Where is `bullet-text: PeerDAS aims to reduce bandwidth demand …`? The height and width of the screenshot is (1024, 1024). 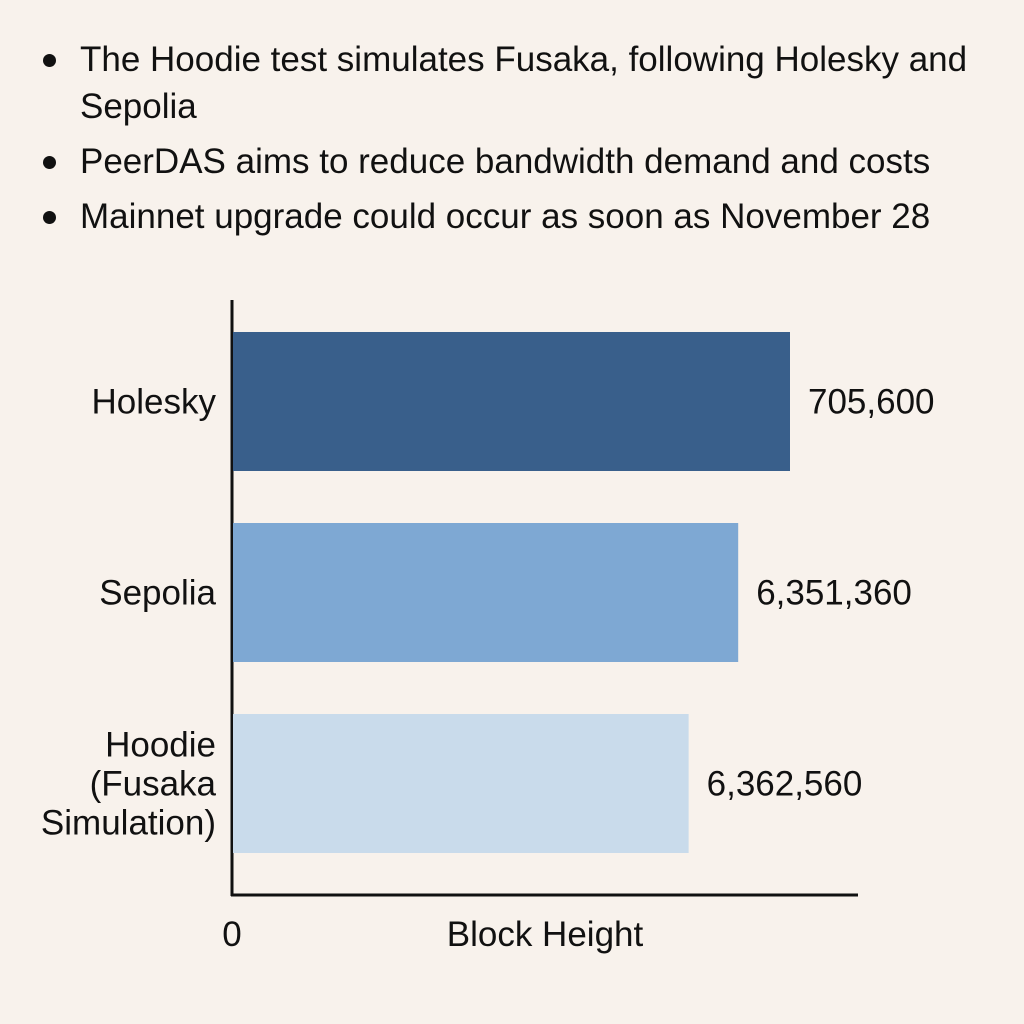
bullet-text: PeerDAS aims to reduce bandwidth demand … is located at coordinates (505, 161).